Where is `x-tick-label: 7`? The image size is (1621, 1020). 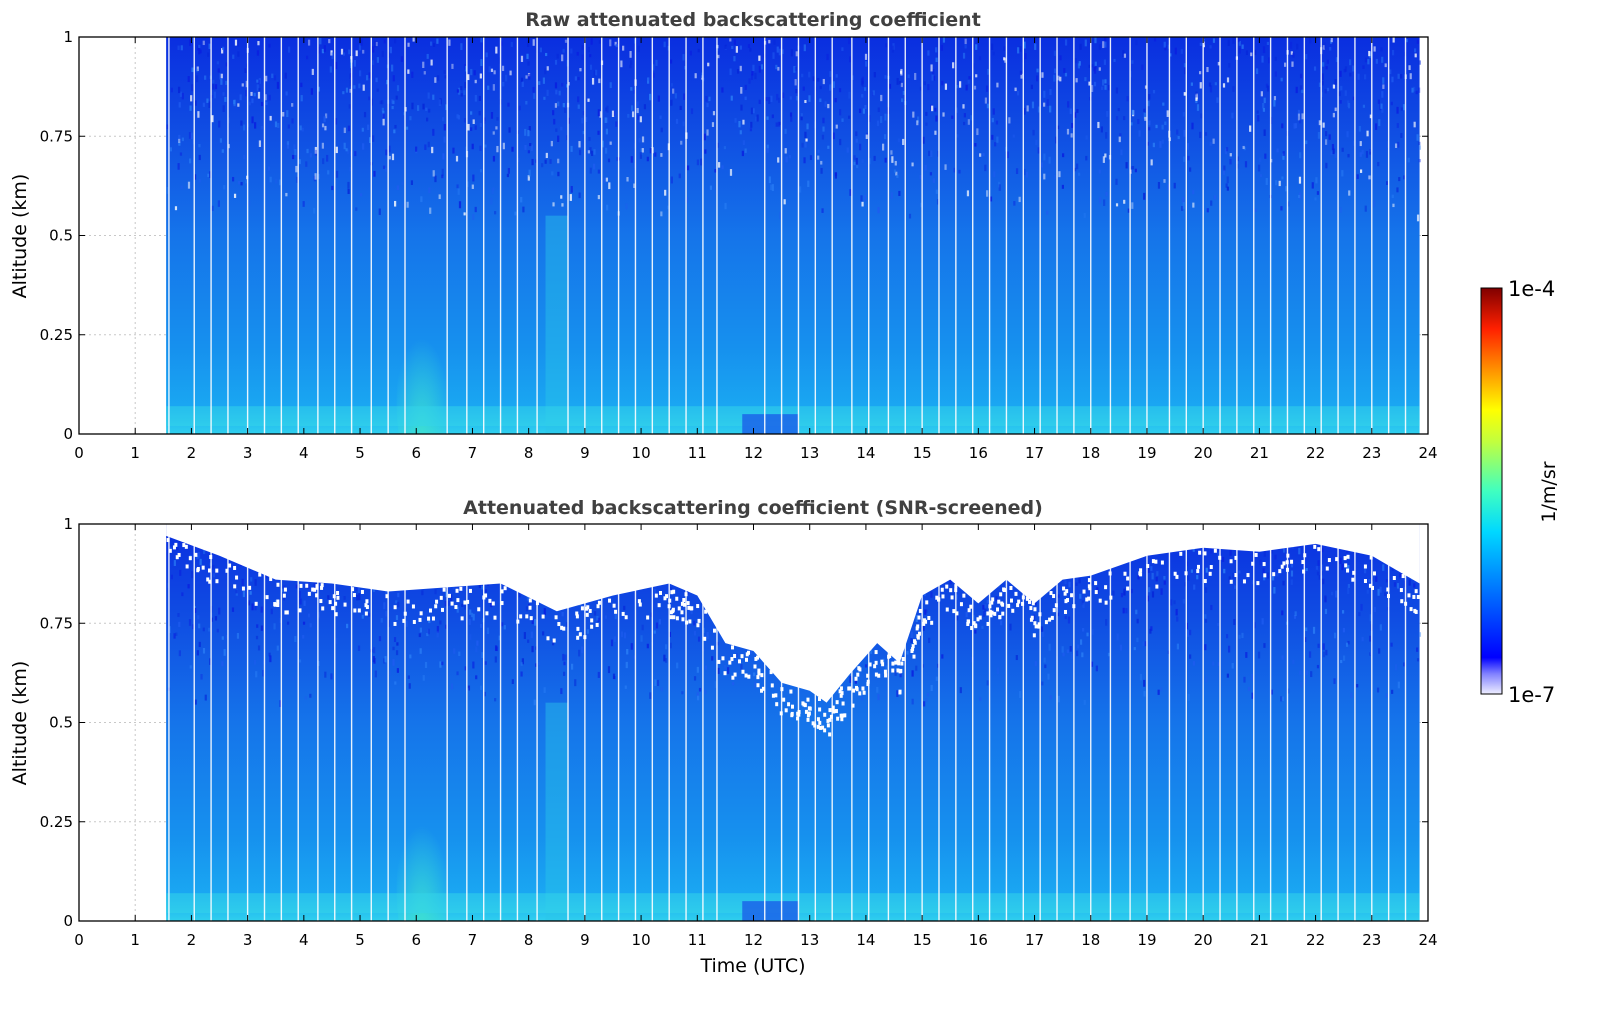
x-tick-label: 7 is located at coordinates (473, 453).